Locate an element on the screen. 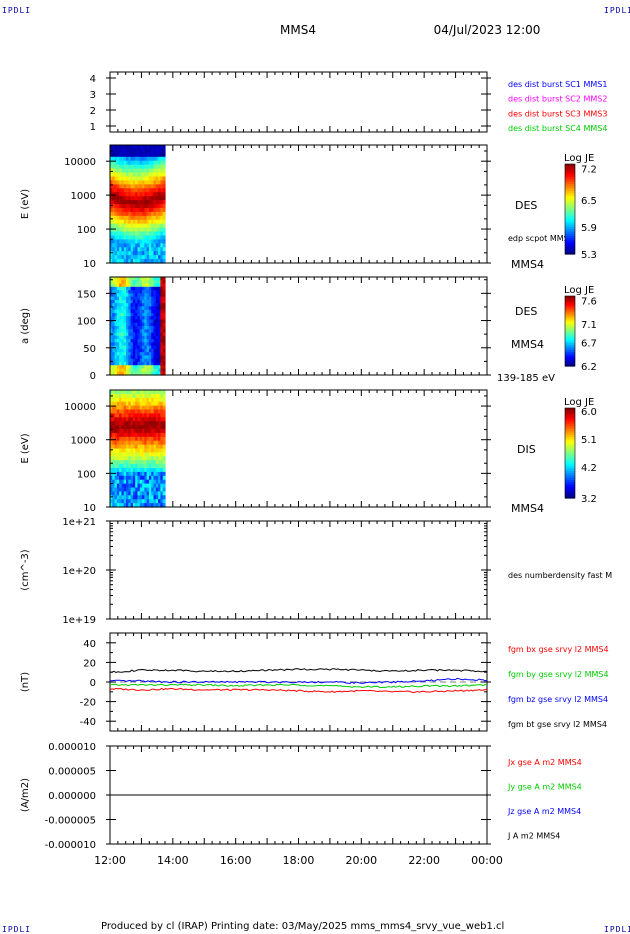 The height and width of the screenshot is (934, 630). legend-fgm-1: fgm by gse srvy l2 MMS4 is located at coordinates (558, 674).